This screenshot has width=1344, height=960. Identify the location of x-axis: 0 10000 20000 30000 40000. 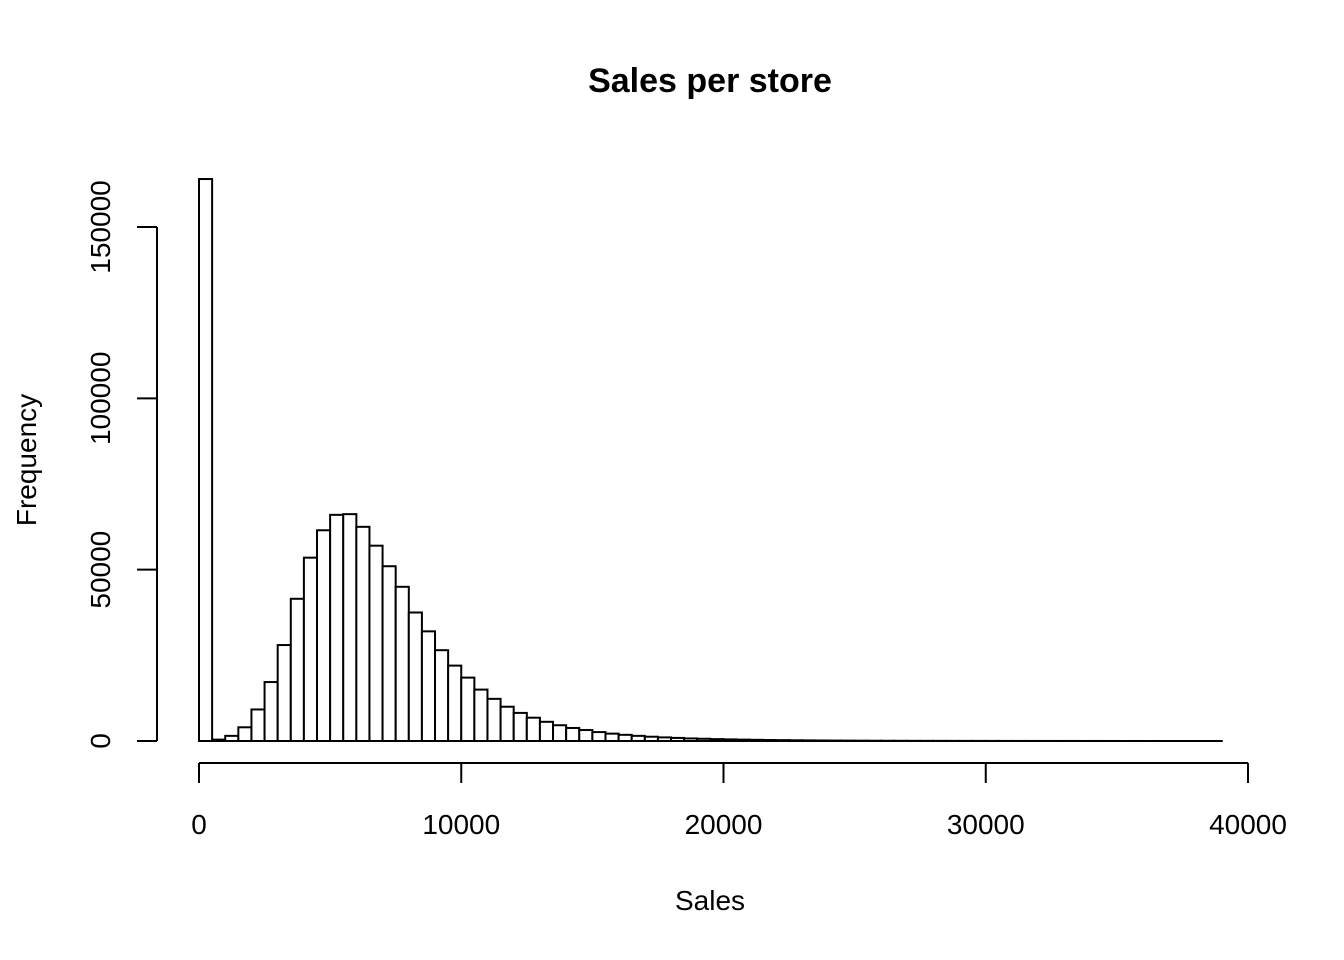
(739, 801).